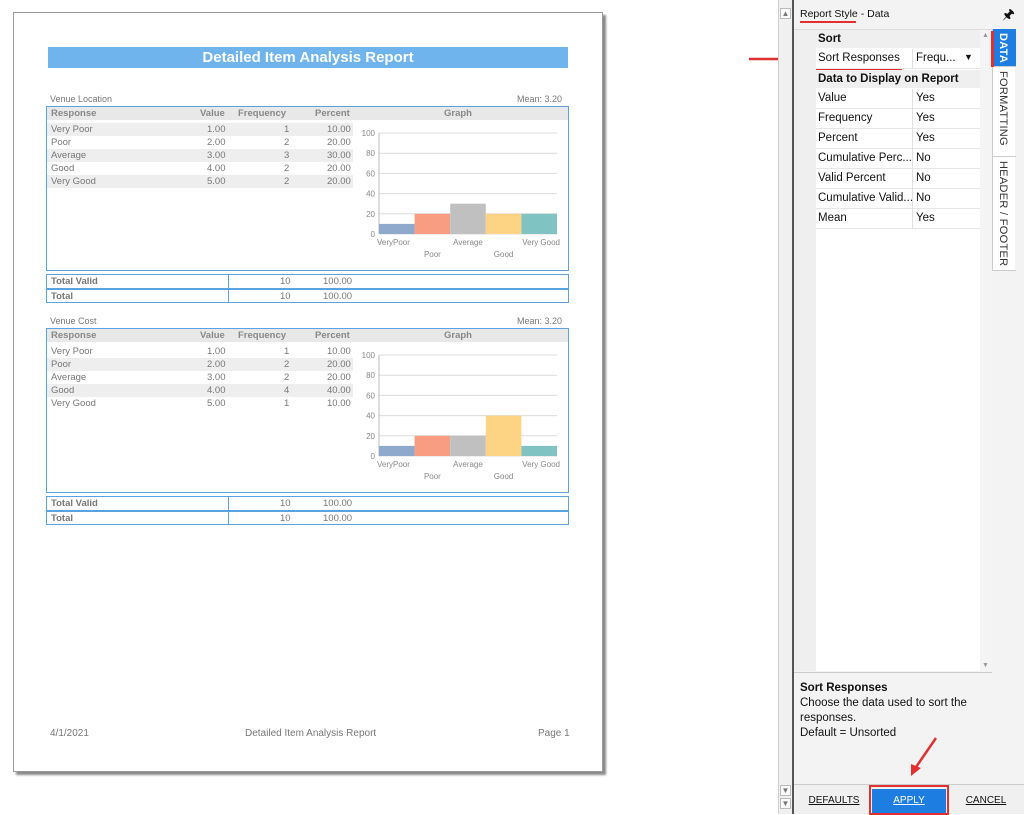  I want to click on table-row: Very Good 5.00 1 10.00, so click(201, 403).